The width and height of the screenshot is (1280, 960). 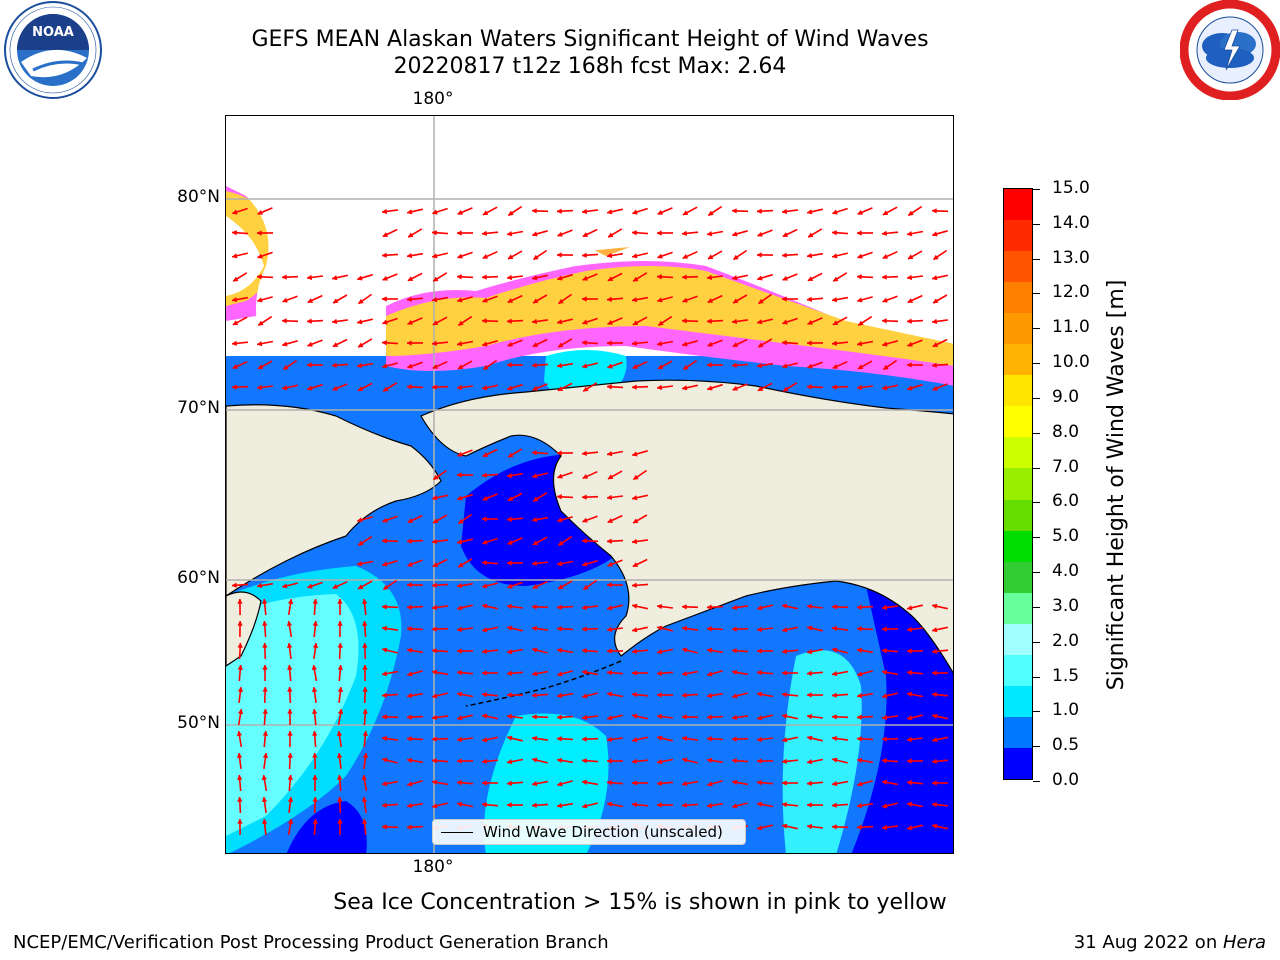 What do you see at coordinates (1148, 942) in the screenshot?
I see `footer-date-text: 31 Aug 2022 on` at bounding box center [1148, 942].